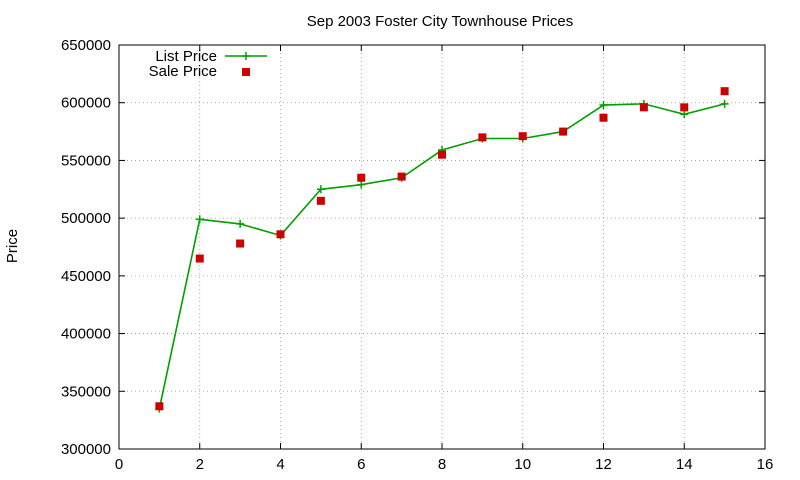  What do you see at coordinates (186, 56) in the screenshot?
I see `legend-label-list-price: List Price` at bounding box center [186, 56].